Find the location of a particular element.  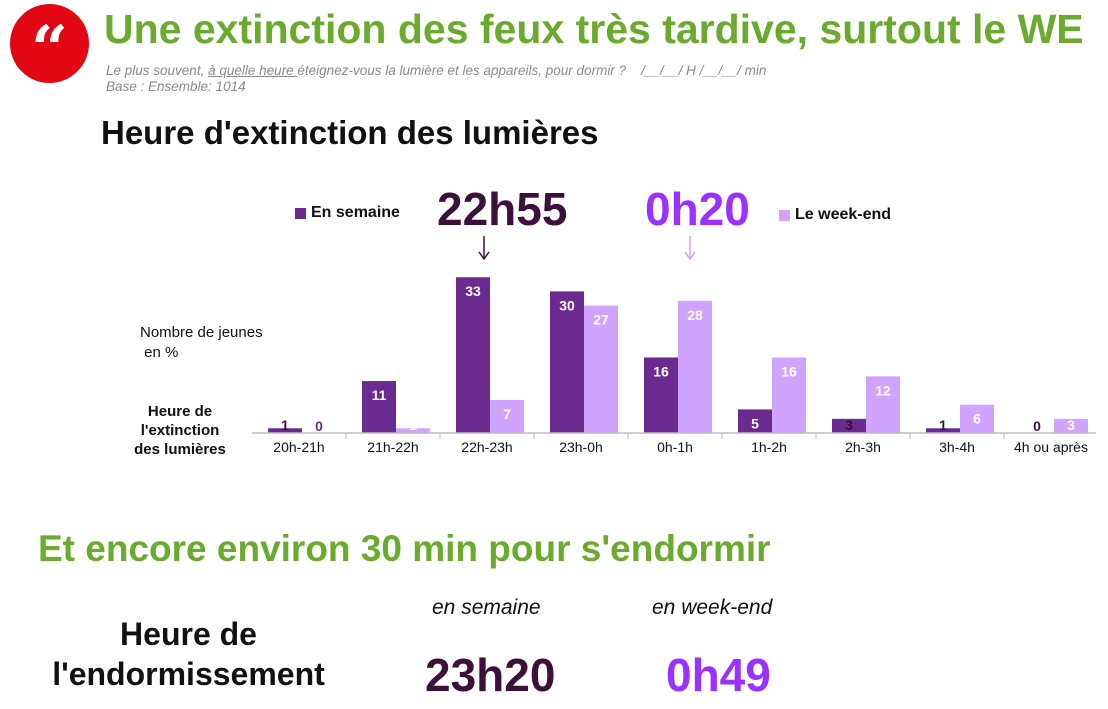

legend-swatch-semaine is located at coordinates (300, 213).